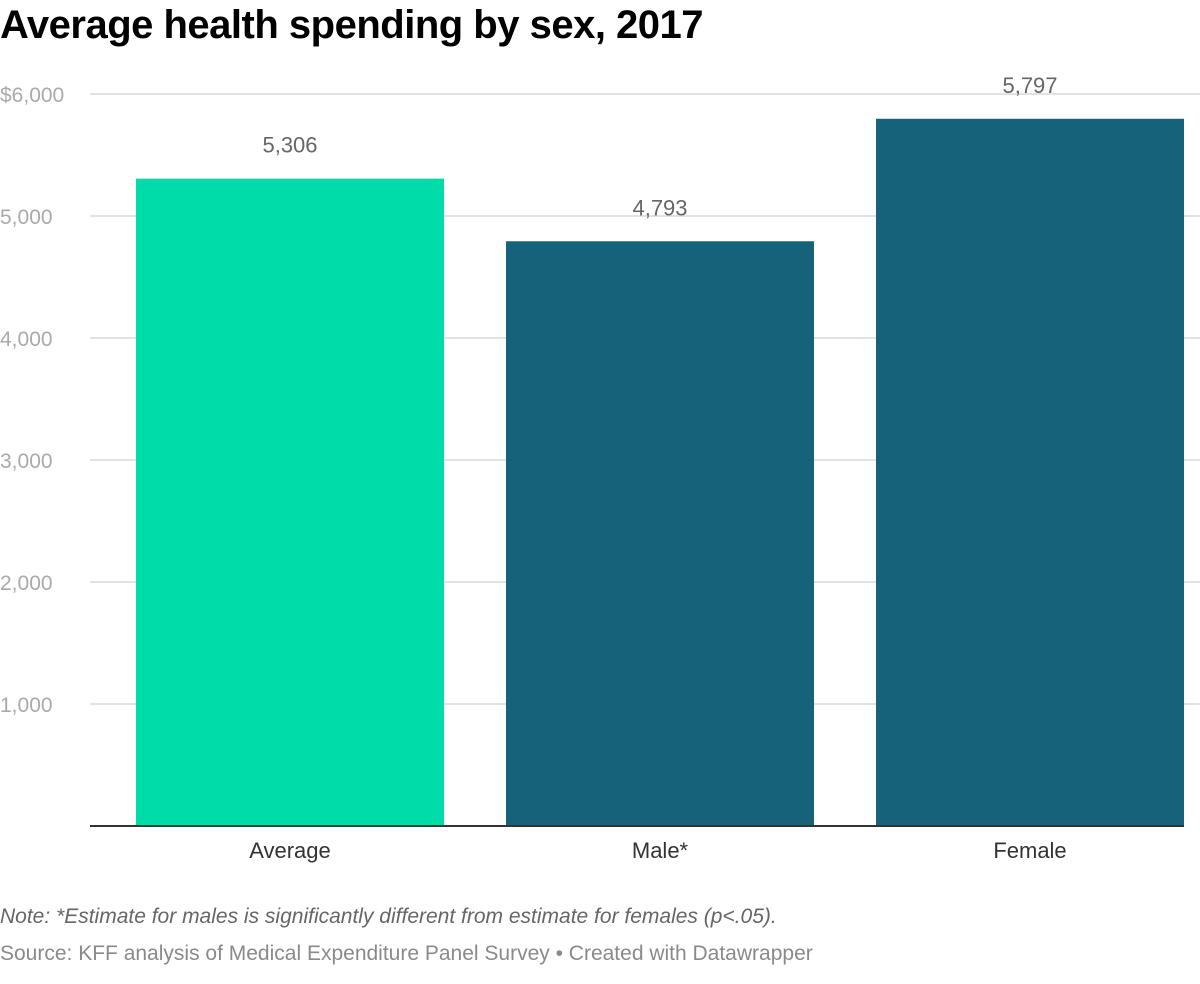 The height and width of the screenshot is (984, 1200). What do you see at coordinates (32, 95) in the screenshot?
I see `y-tick-label: $6,000` at bounding box center [32, 95].